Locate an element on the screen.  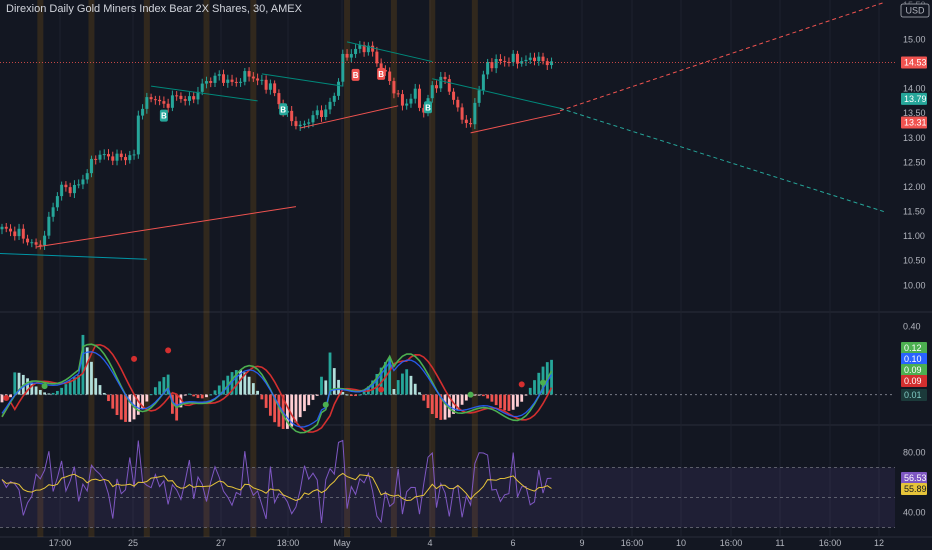
price-tick-label: 11.00 is located at coordinates (914, 236).